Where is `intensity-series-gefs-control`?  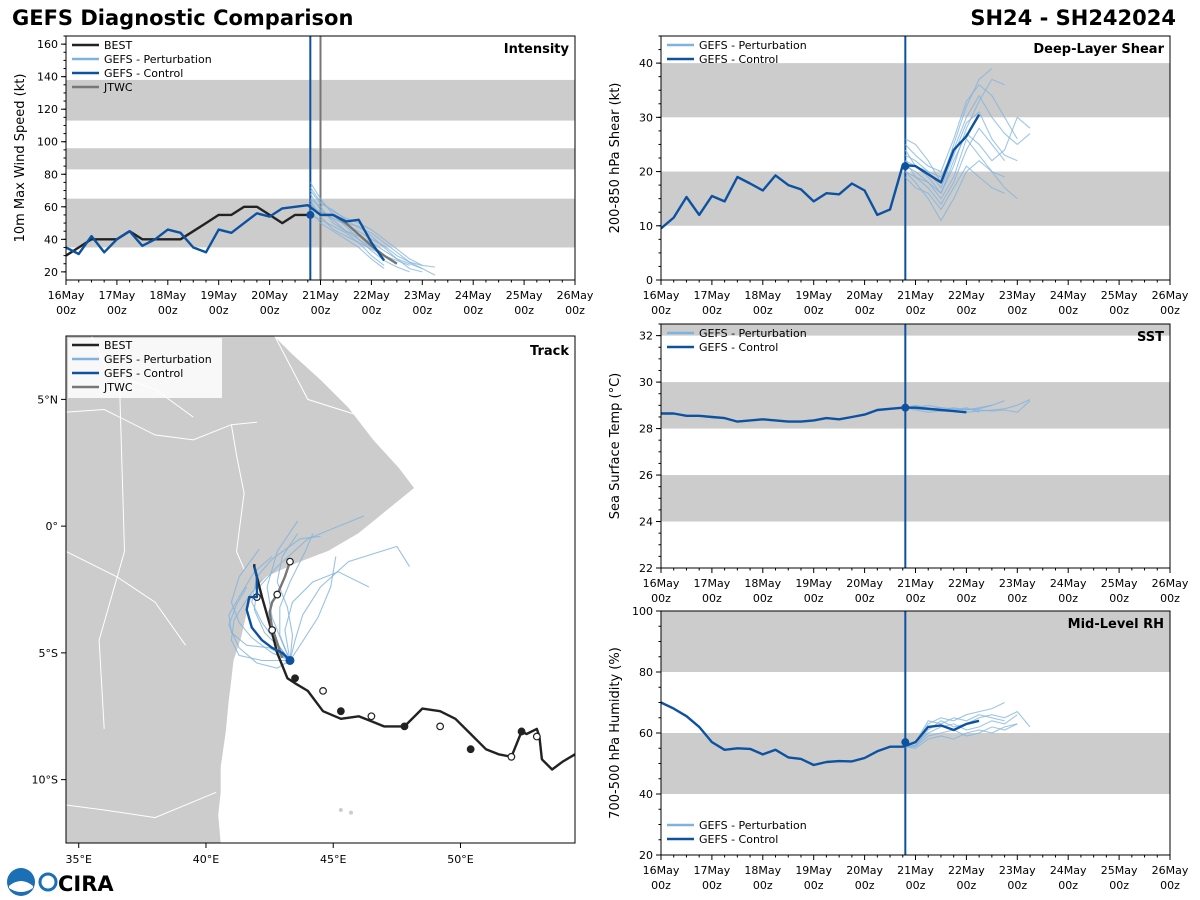 intensity-series-gefs-control is located at coordinates (226, 233).